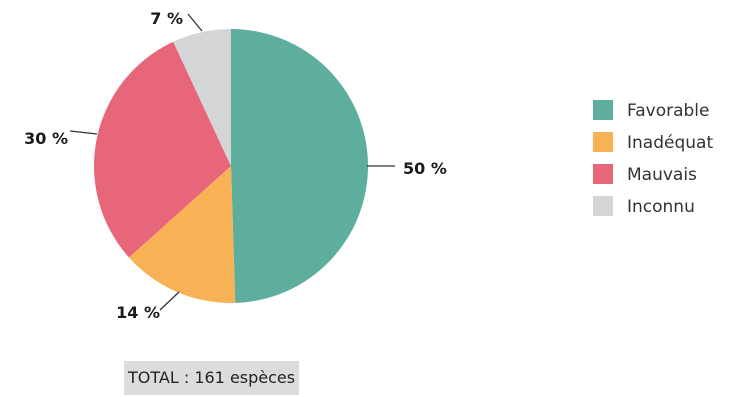  What do you see at coordinates (603, 142) in the screenshot?
I see `legend-swatch-inadéquat` at bounding box center [603, 142].